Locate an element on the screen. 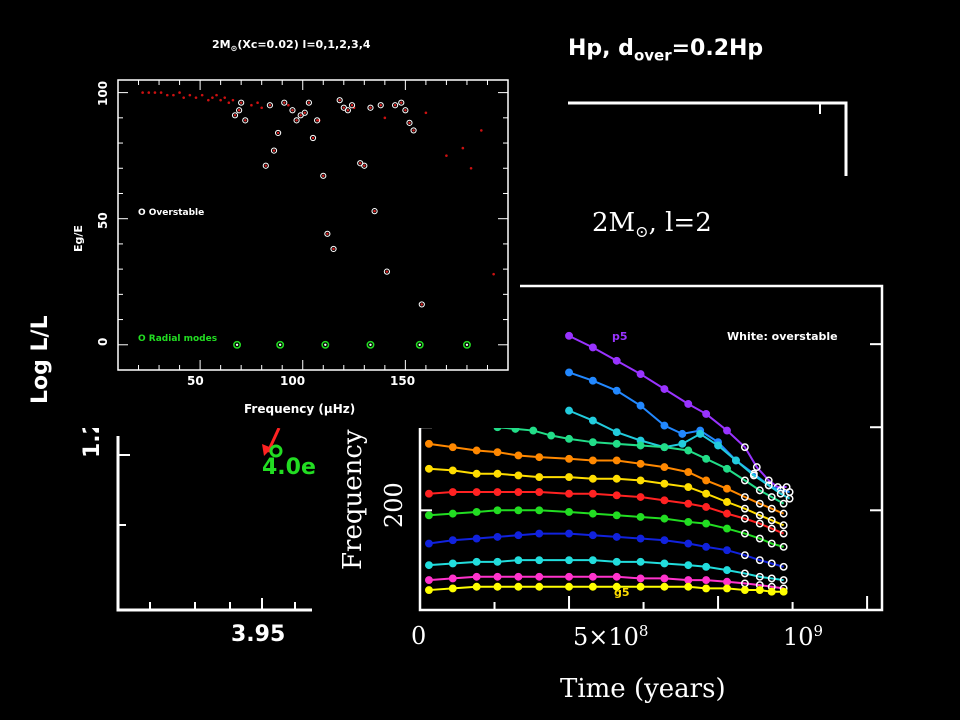  g5-text: g5 is located at coordinates (622, 592).